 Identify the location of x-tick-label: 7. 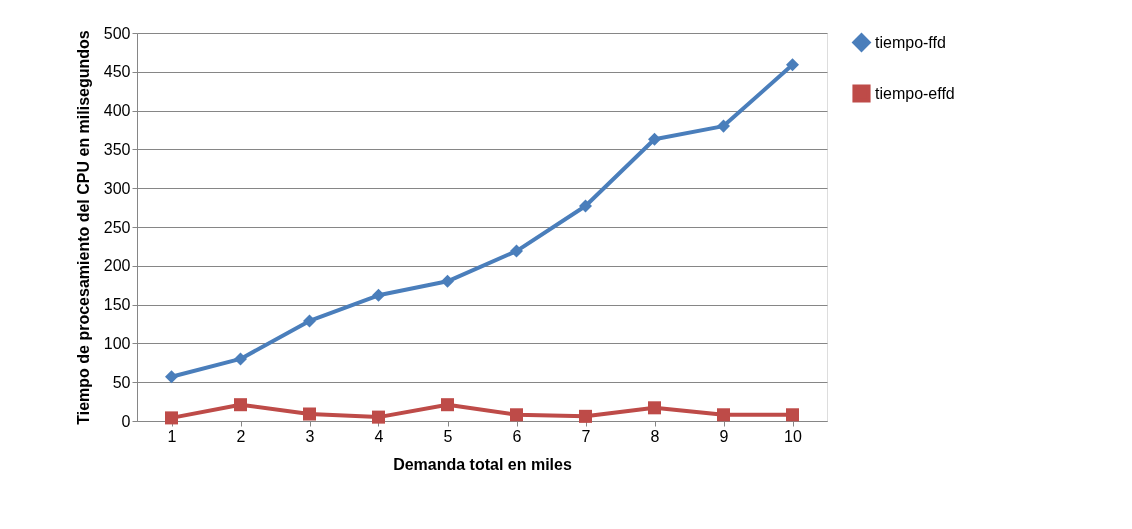
(586, 436).